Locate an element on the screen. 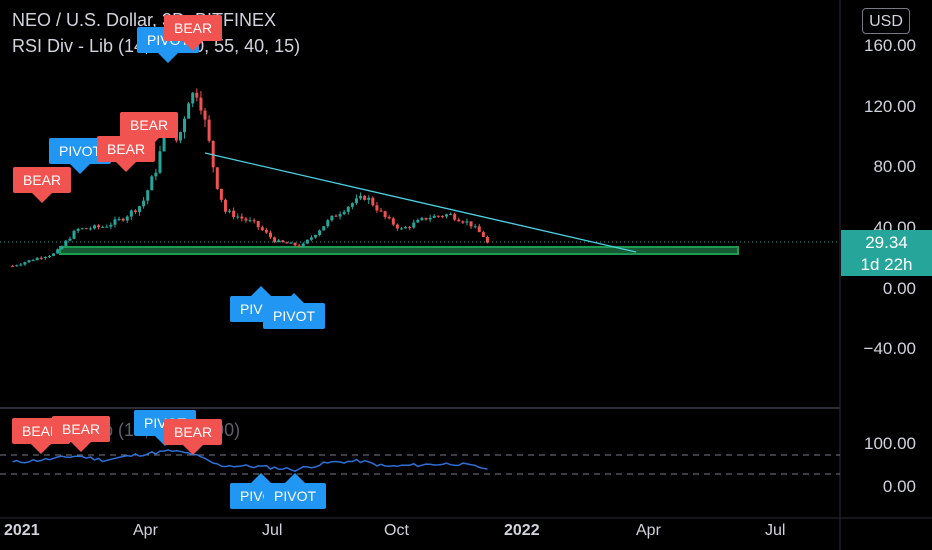  resistance-trendline is located at coordinates (420, 202).